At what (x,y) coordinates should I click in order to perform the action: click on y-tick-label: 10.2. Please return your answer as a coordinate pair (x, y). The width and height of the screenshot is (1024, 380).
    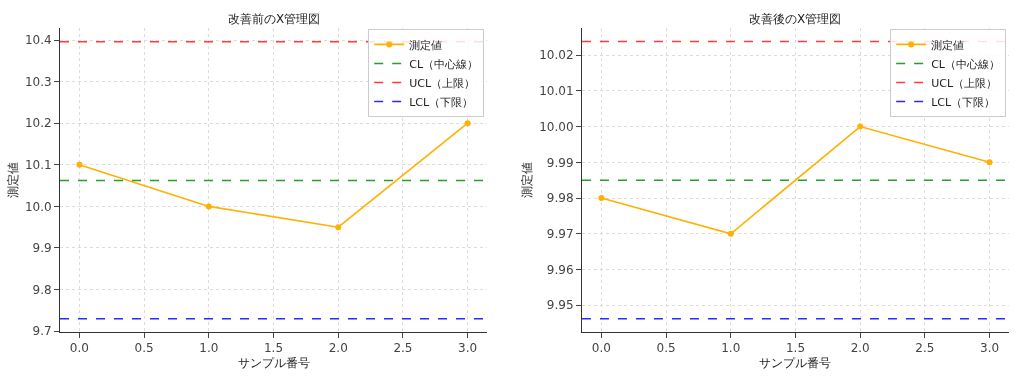
    Looking at the image, I should click on (38, 123).